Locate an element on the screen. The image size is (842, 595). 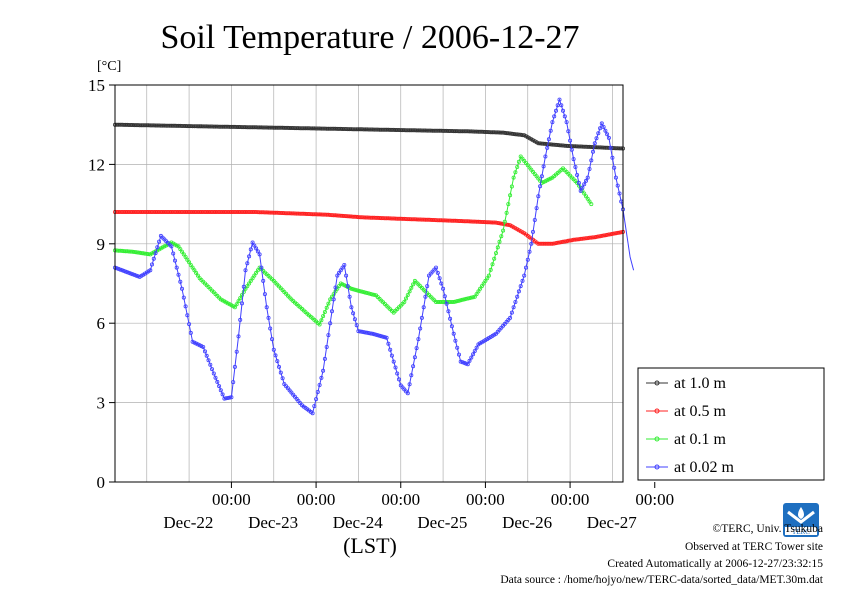
chart-title: Soil Temperature / 2006-12-27 is located at coordinates (369, 37).